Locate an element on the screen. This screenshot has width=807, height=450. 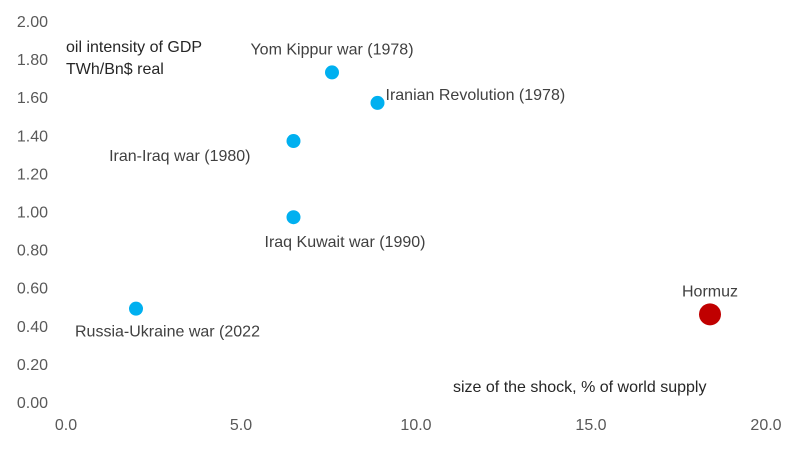
point-label: Iraq Kuwait war (1990) is located at coordinates (345, 242).